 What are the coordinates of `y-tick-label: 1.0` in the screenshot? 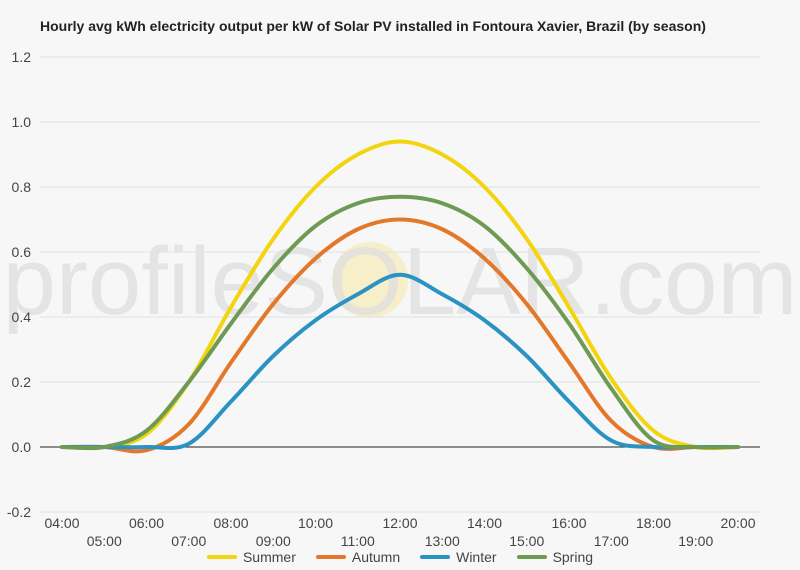 It's located at (22, 122).